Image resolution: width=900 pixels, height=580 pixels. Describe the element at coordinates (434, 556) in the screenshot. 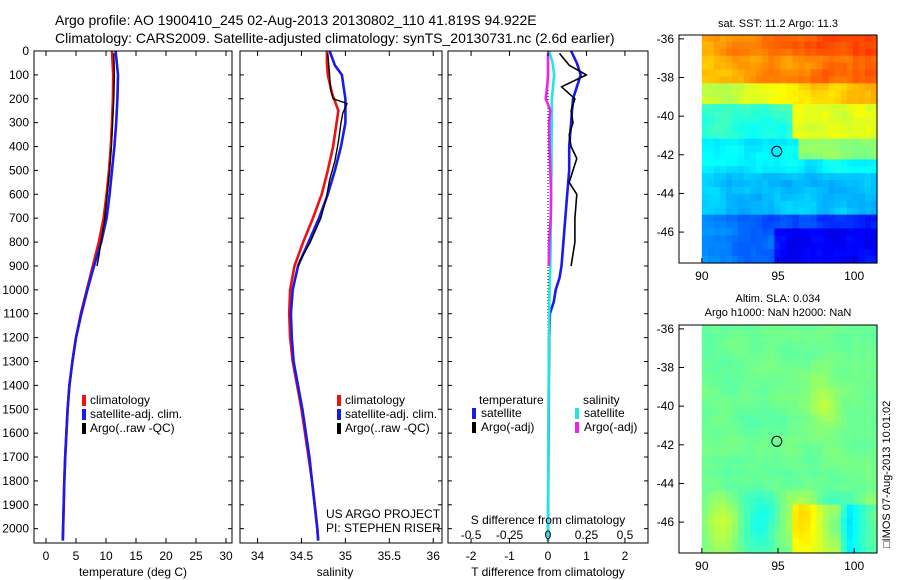

I see `salinity-xtick-label-4: 36` at that location.